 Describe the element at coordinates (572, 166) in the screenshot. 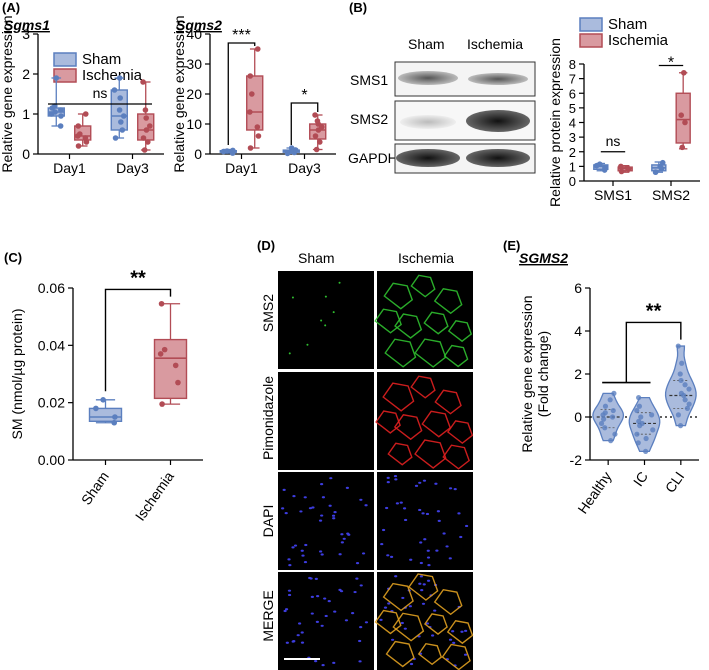

I see `y-tick-label: 1` at that location.